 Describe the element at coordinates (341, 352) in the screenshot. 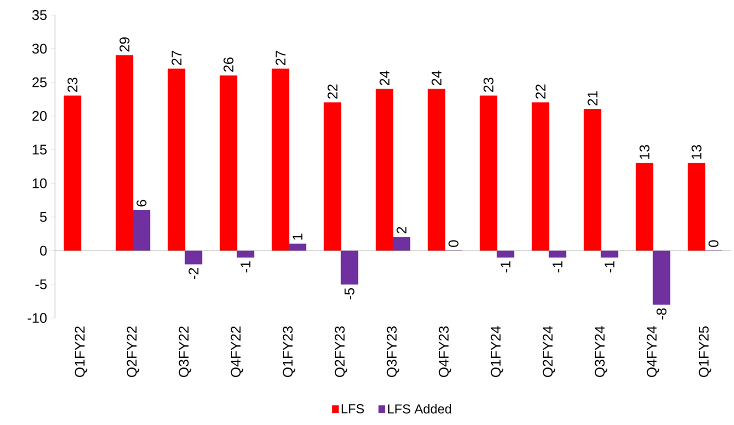

I see `x-tick-label: Q2FY23` at that location.